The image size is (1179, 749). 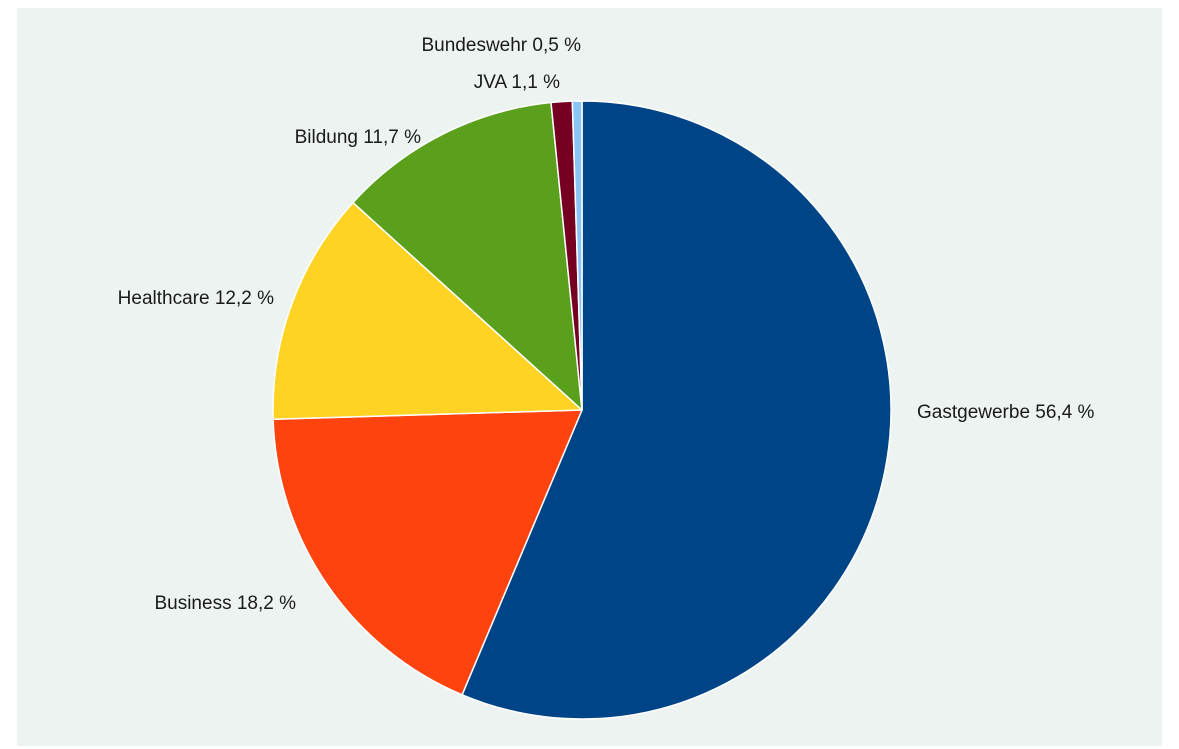 What do you see at coordinates (577, 255) in the screenshot?
I see `pie-slice-bundeswehr` at bounding box center [577, 255].